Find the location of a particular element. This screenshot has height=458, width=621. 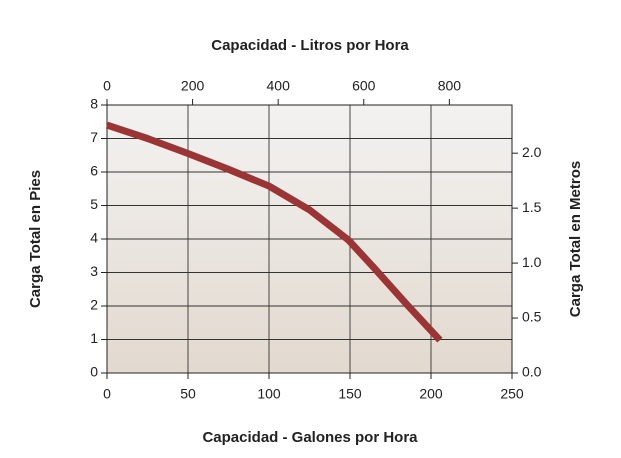

x-tick-label: 200 is located at coordinates (431, 394).